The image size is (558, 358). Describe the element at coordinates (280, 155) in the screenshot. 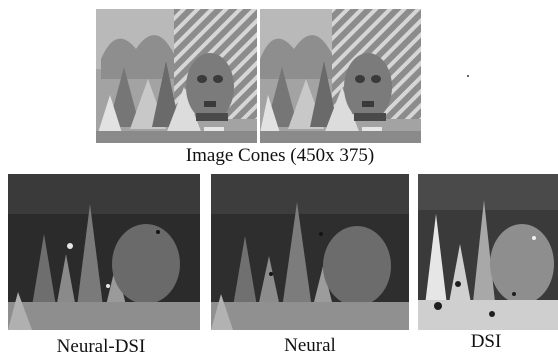

I see `top-caption: Image Cones (450x 375)` at that location.